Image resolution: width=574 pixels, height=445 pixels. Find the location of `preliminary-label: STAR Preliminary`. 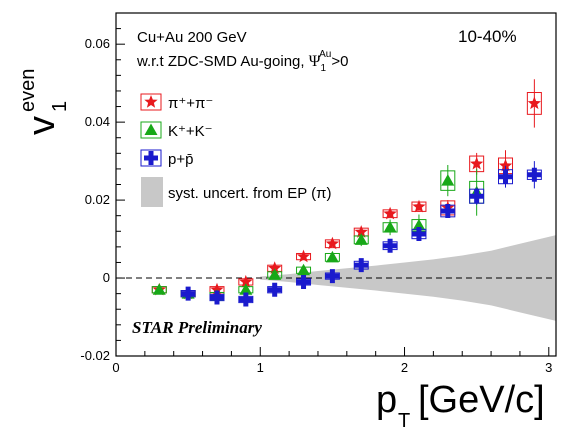

preliminary-label: STAR Preliminary is located at coordinates (197, 327).